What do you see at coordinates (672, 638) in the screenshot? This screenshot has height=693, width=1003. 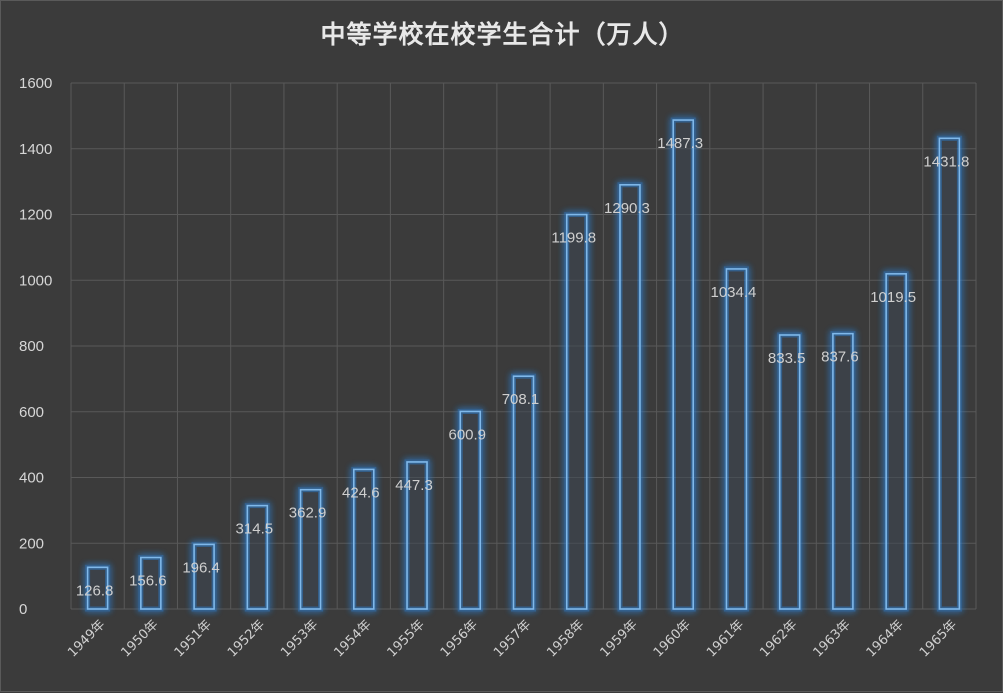 I see `x-tick-label: 1960年` at bounding box center [672, 638].